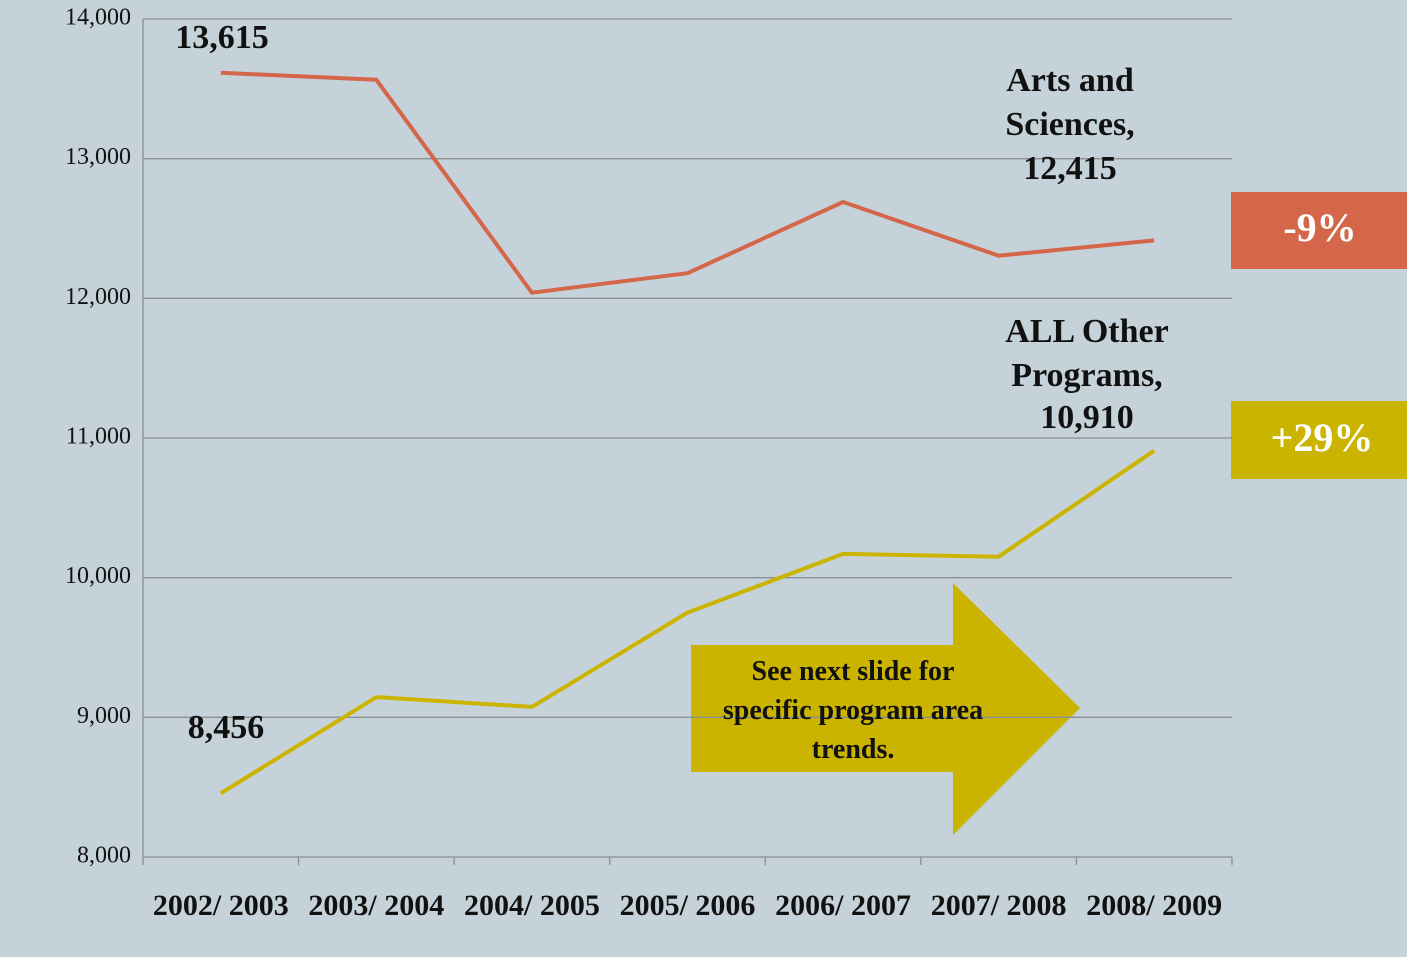 The image size is (1407, 957). Describe the element at coordinates (687, 905) in the screenshot. I see `x-tick-label: 2005/ 2006` at that location.